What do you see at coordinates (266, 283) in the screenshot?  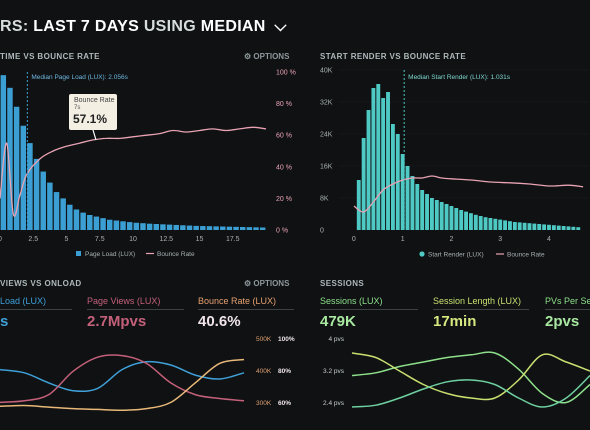 I see `options-button-bottom: ⚙ OPTIONS` at bounding box center [266, 283].